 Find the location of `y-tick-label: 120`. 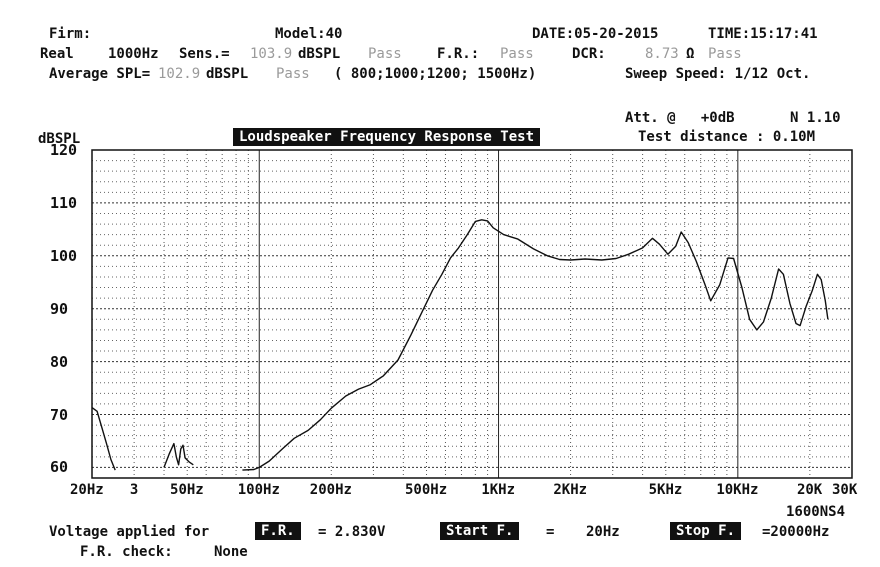

y-tick-label: 120 is located at coordinates (64, 150).